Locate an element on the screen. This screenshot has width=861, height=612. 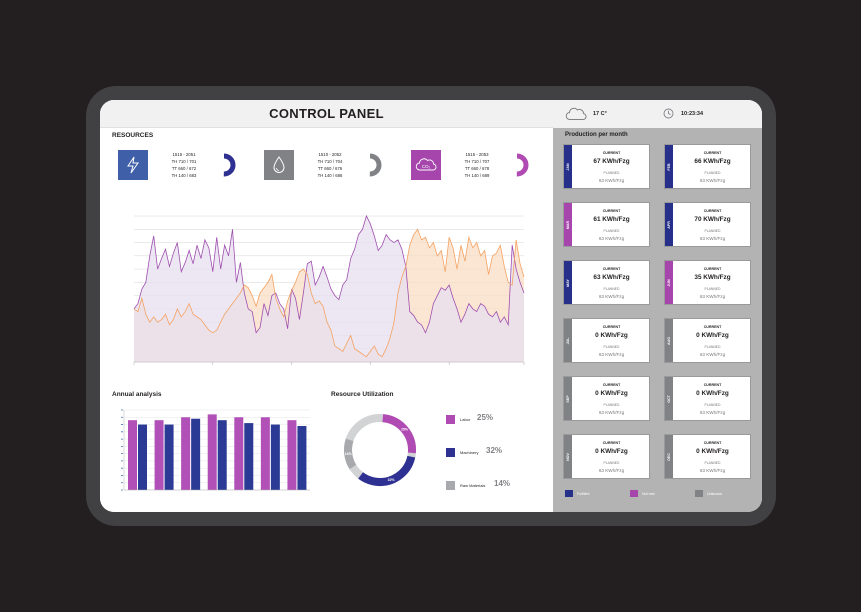
current-value: 70 KWh/Fzg is located at coordinates (712, 219).